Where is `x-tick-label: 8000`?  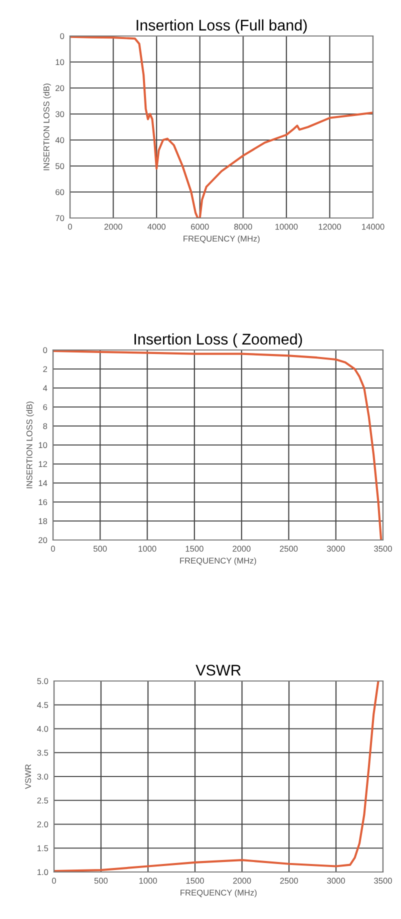
x-tick-label: 8000 is located at coordinates (243, 227).